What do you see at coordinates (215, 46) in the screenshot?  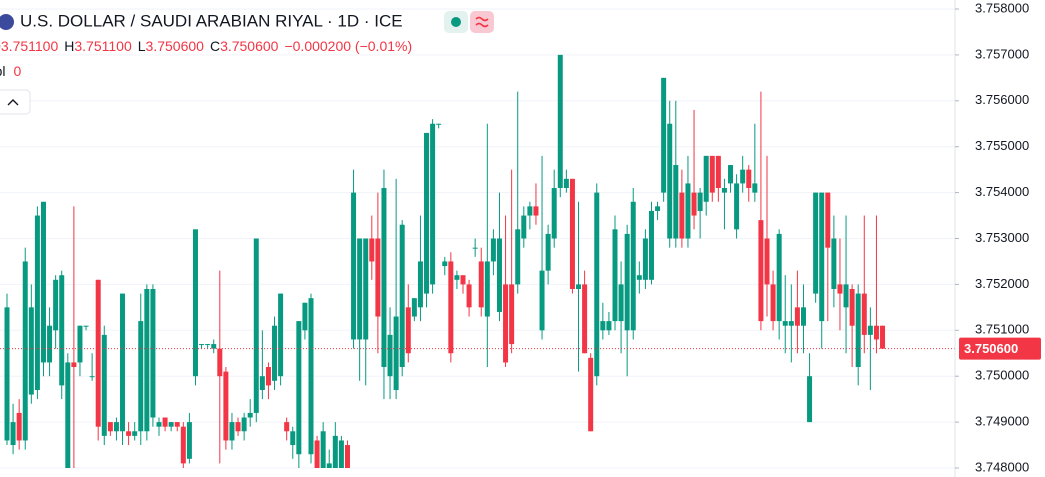 I see `ohlc-key: C` at bounding box center [215, 46].